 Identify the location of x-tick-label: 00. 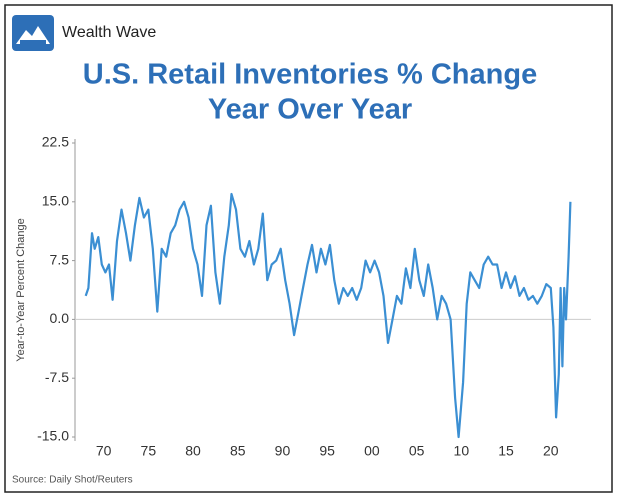
(372, 451).